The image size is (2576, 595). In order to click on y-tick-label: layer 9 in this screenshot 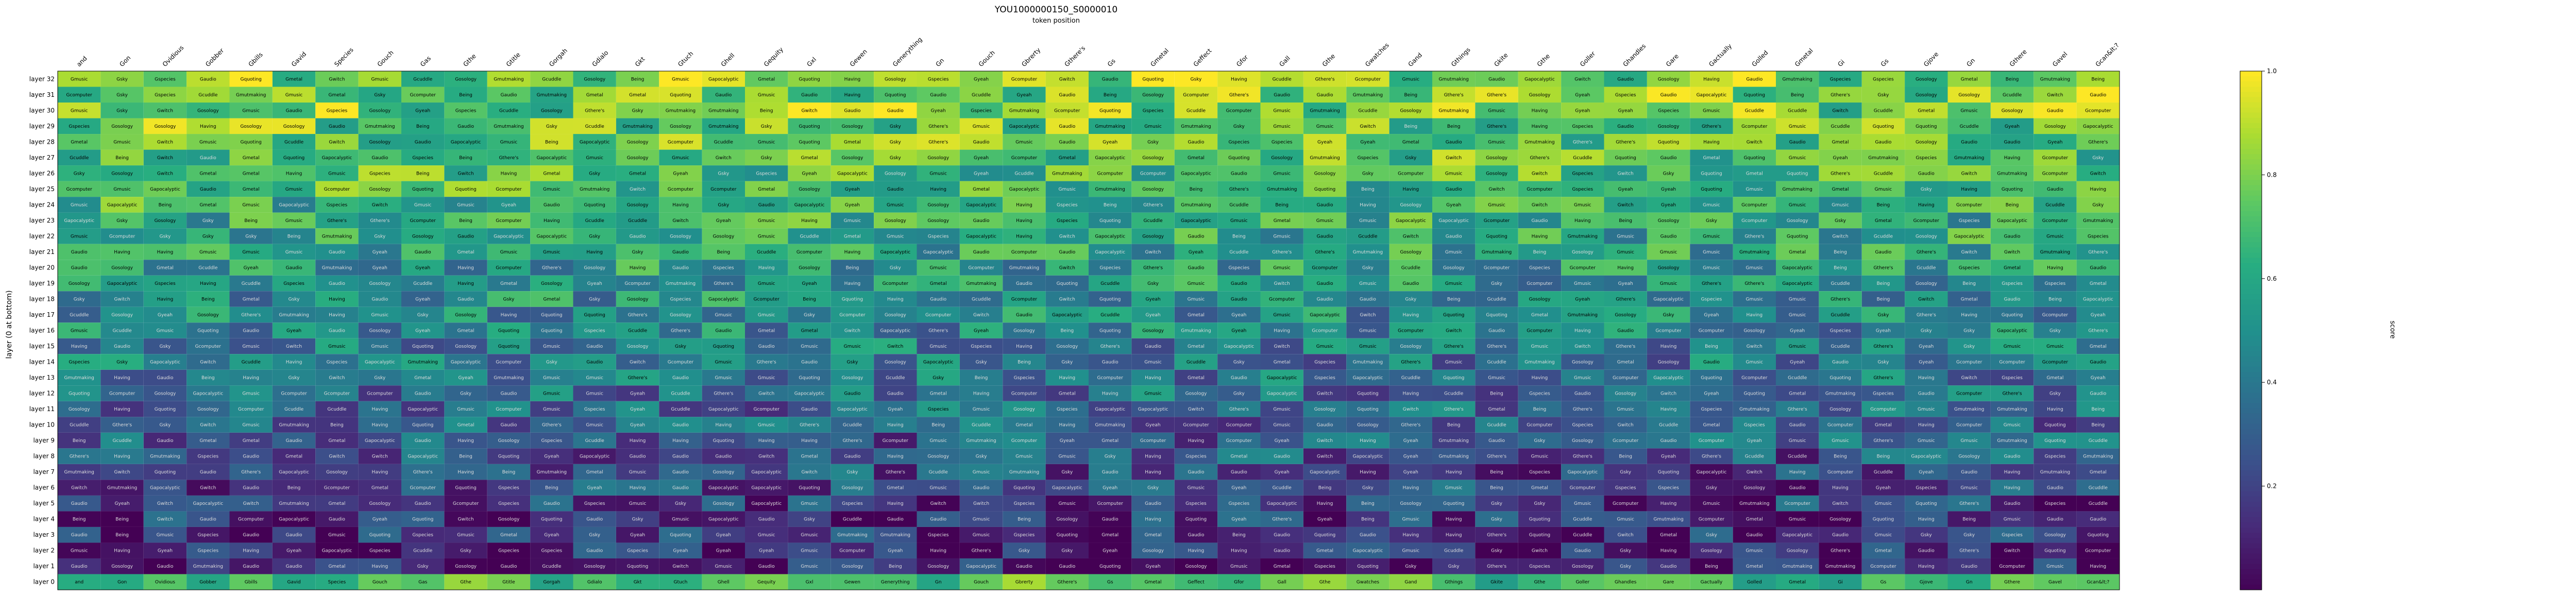, I will do `click(44, 440)`.